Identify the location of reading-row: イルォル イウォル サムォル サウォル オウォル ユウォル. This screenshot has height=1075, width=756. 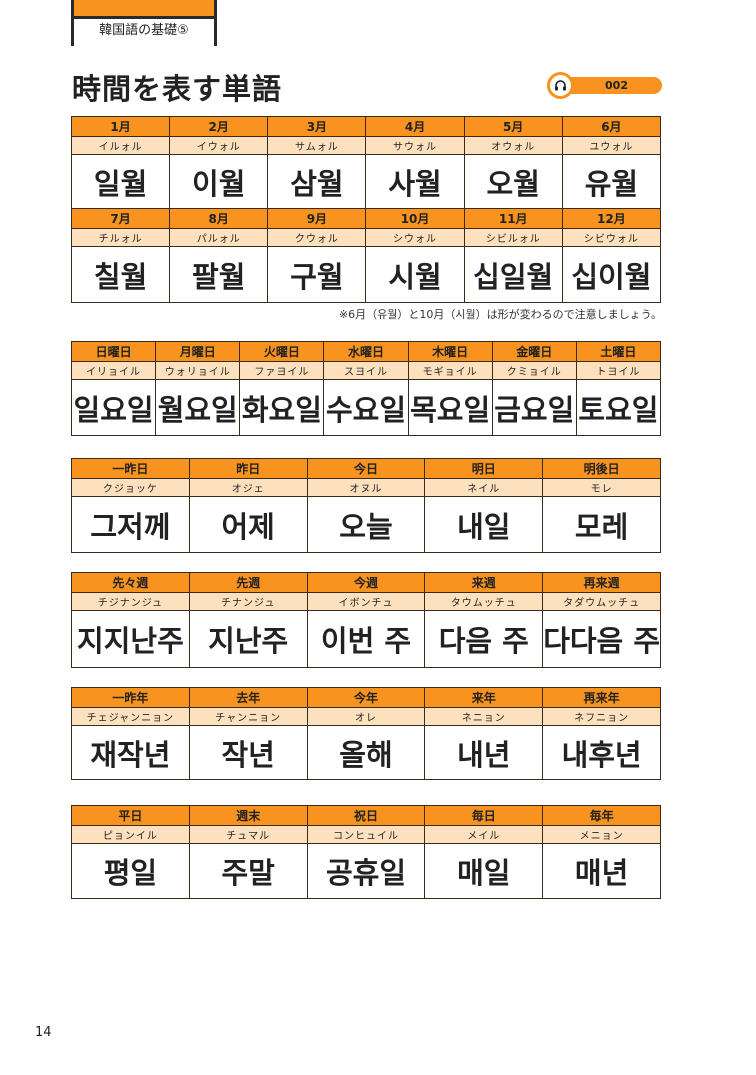
(366, 145).